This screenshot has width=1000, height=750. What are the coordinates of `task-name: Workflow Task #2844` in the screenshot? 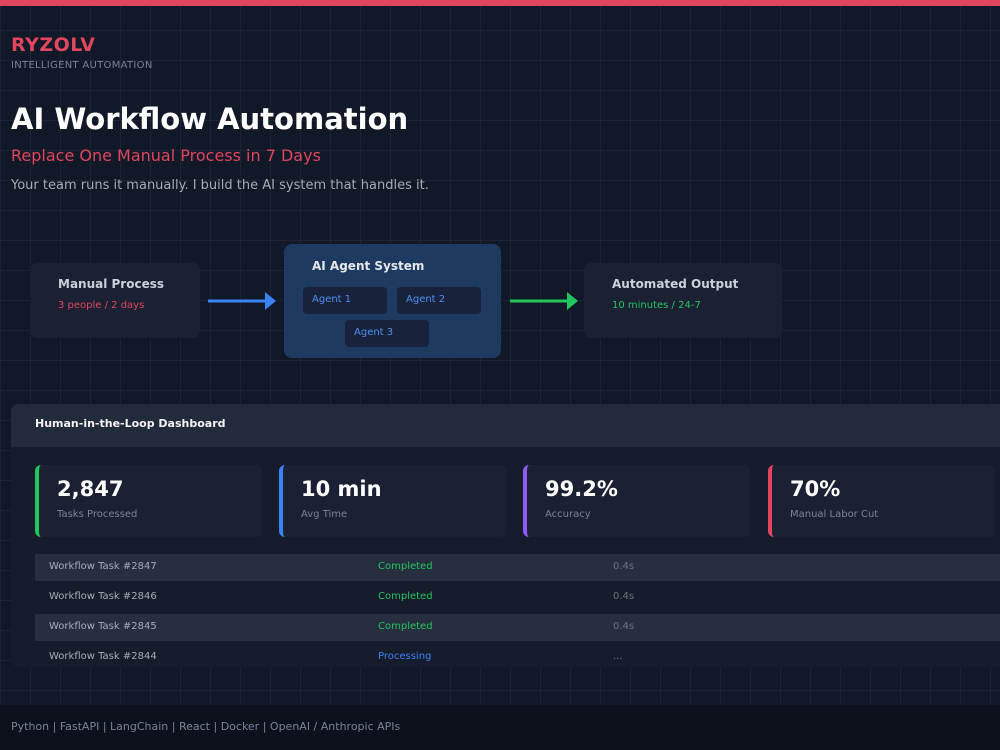 It's located at (103, 656).